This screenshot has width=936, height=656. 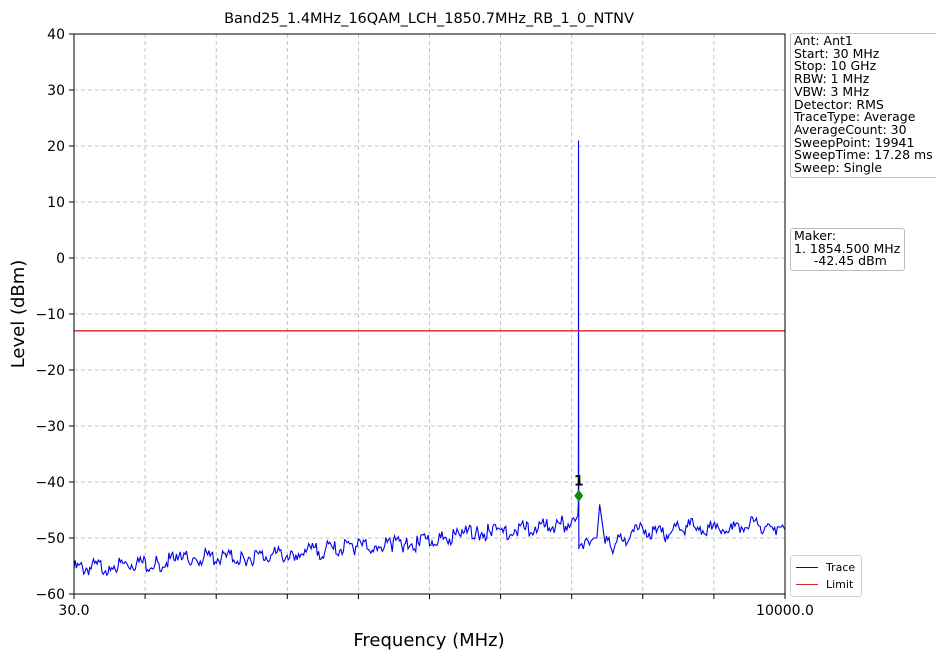 I want to click on marker-readout-box: Maker: 1. 1854.500 MHz -42.45 dBm, so click(x=848, y=250).